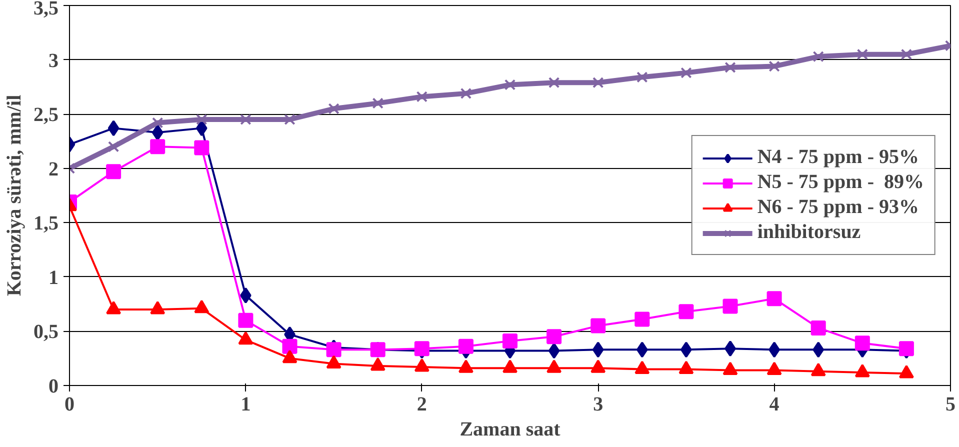 The height and width of the screenshot is (447, 959). Describe the element at coordinates (46, 332) in the screenshot. I see `y-tick-label: 0,5` at that location.